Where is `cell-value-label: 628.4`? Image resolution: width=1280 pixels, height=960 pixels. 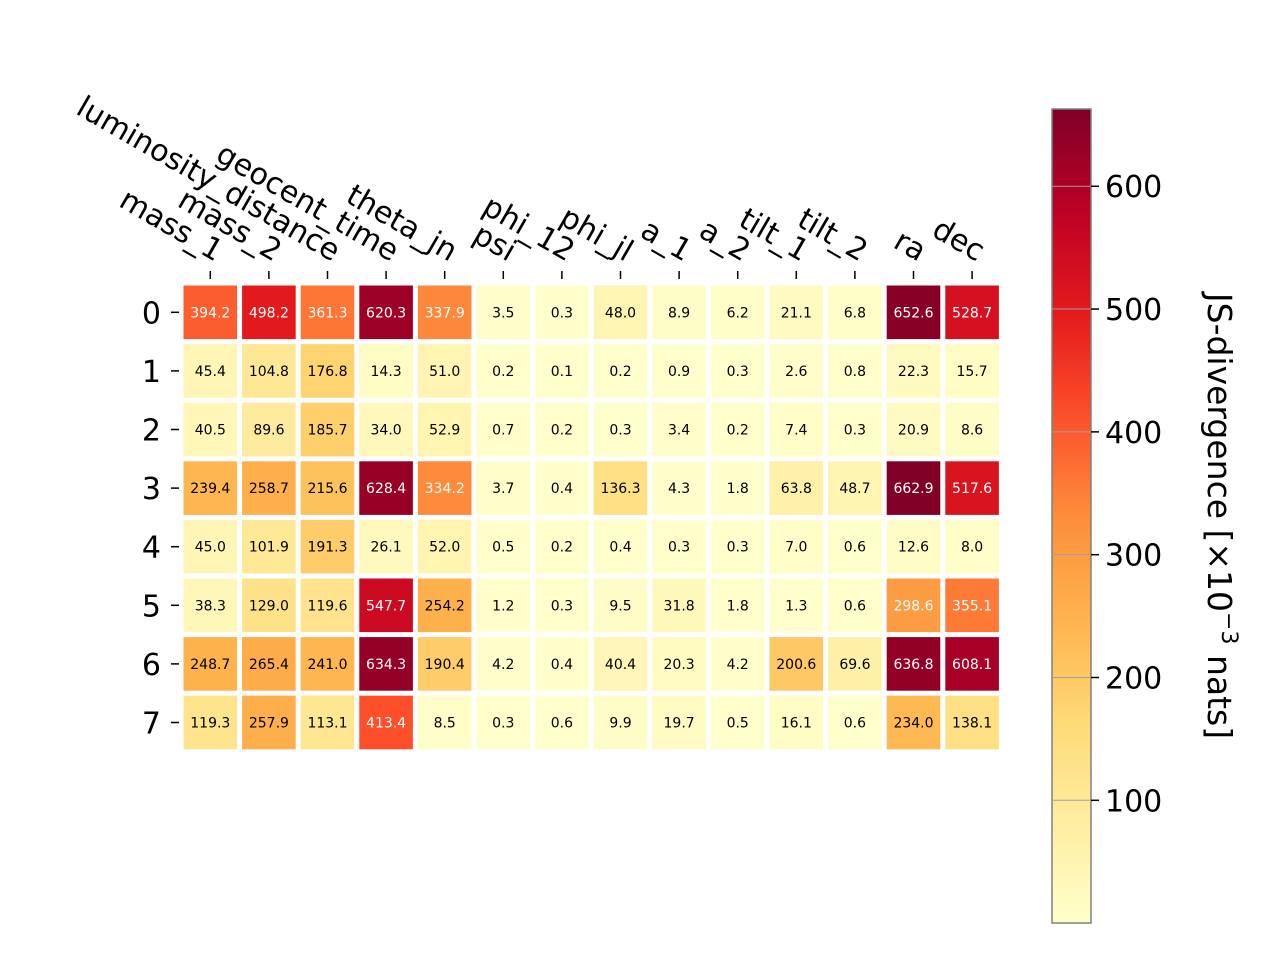
cell-value-label: 628.4 is located at coordinates (386, 489).